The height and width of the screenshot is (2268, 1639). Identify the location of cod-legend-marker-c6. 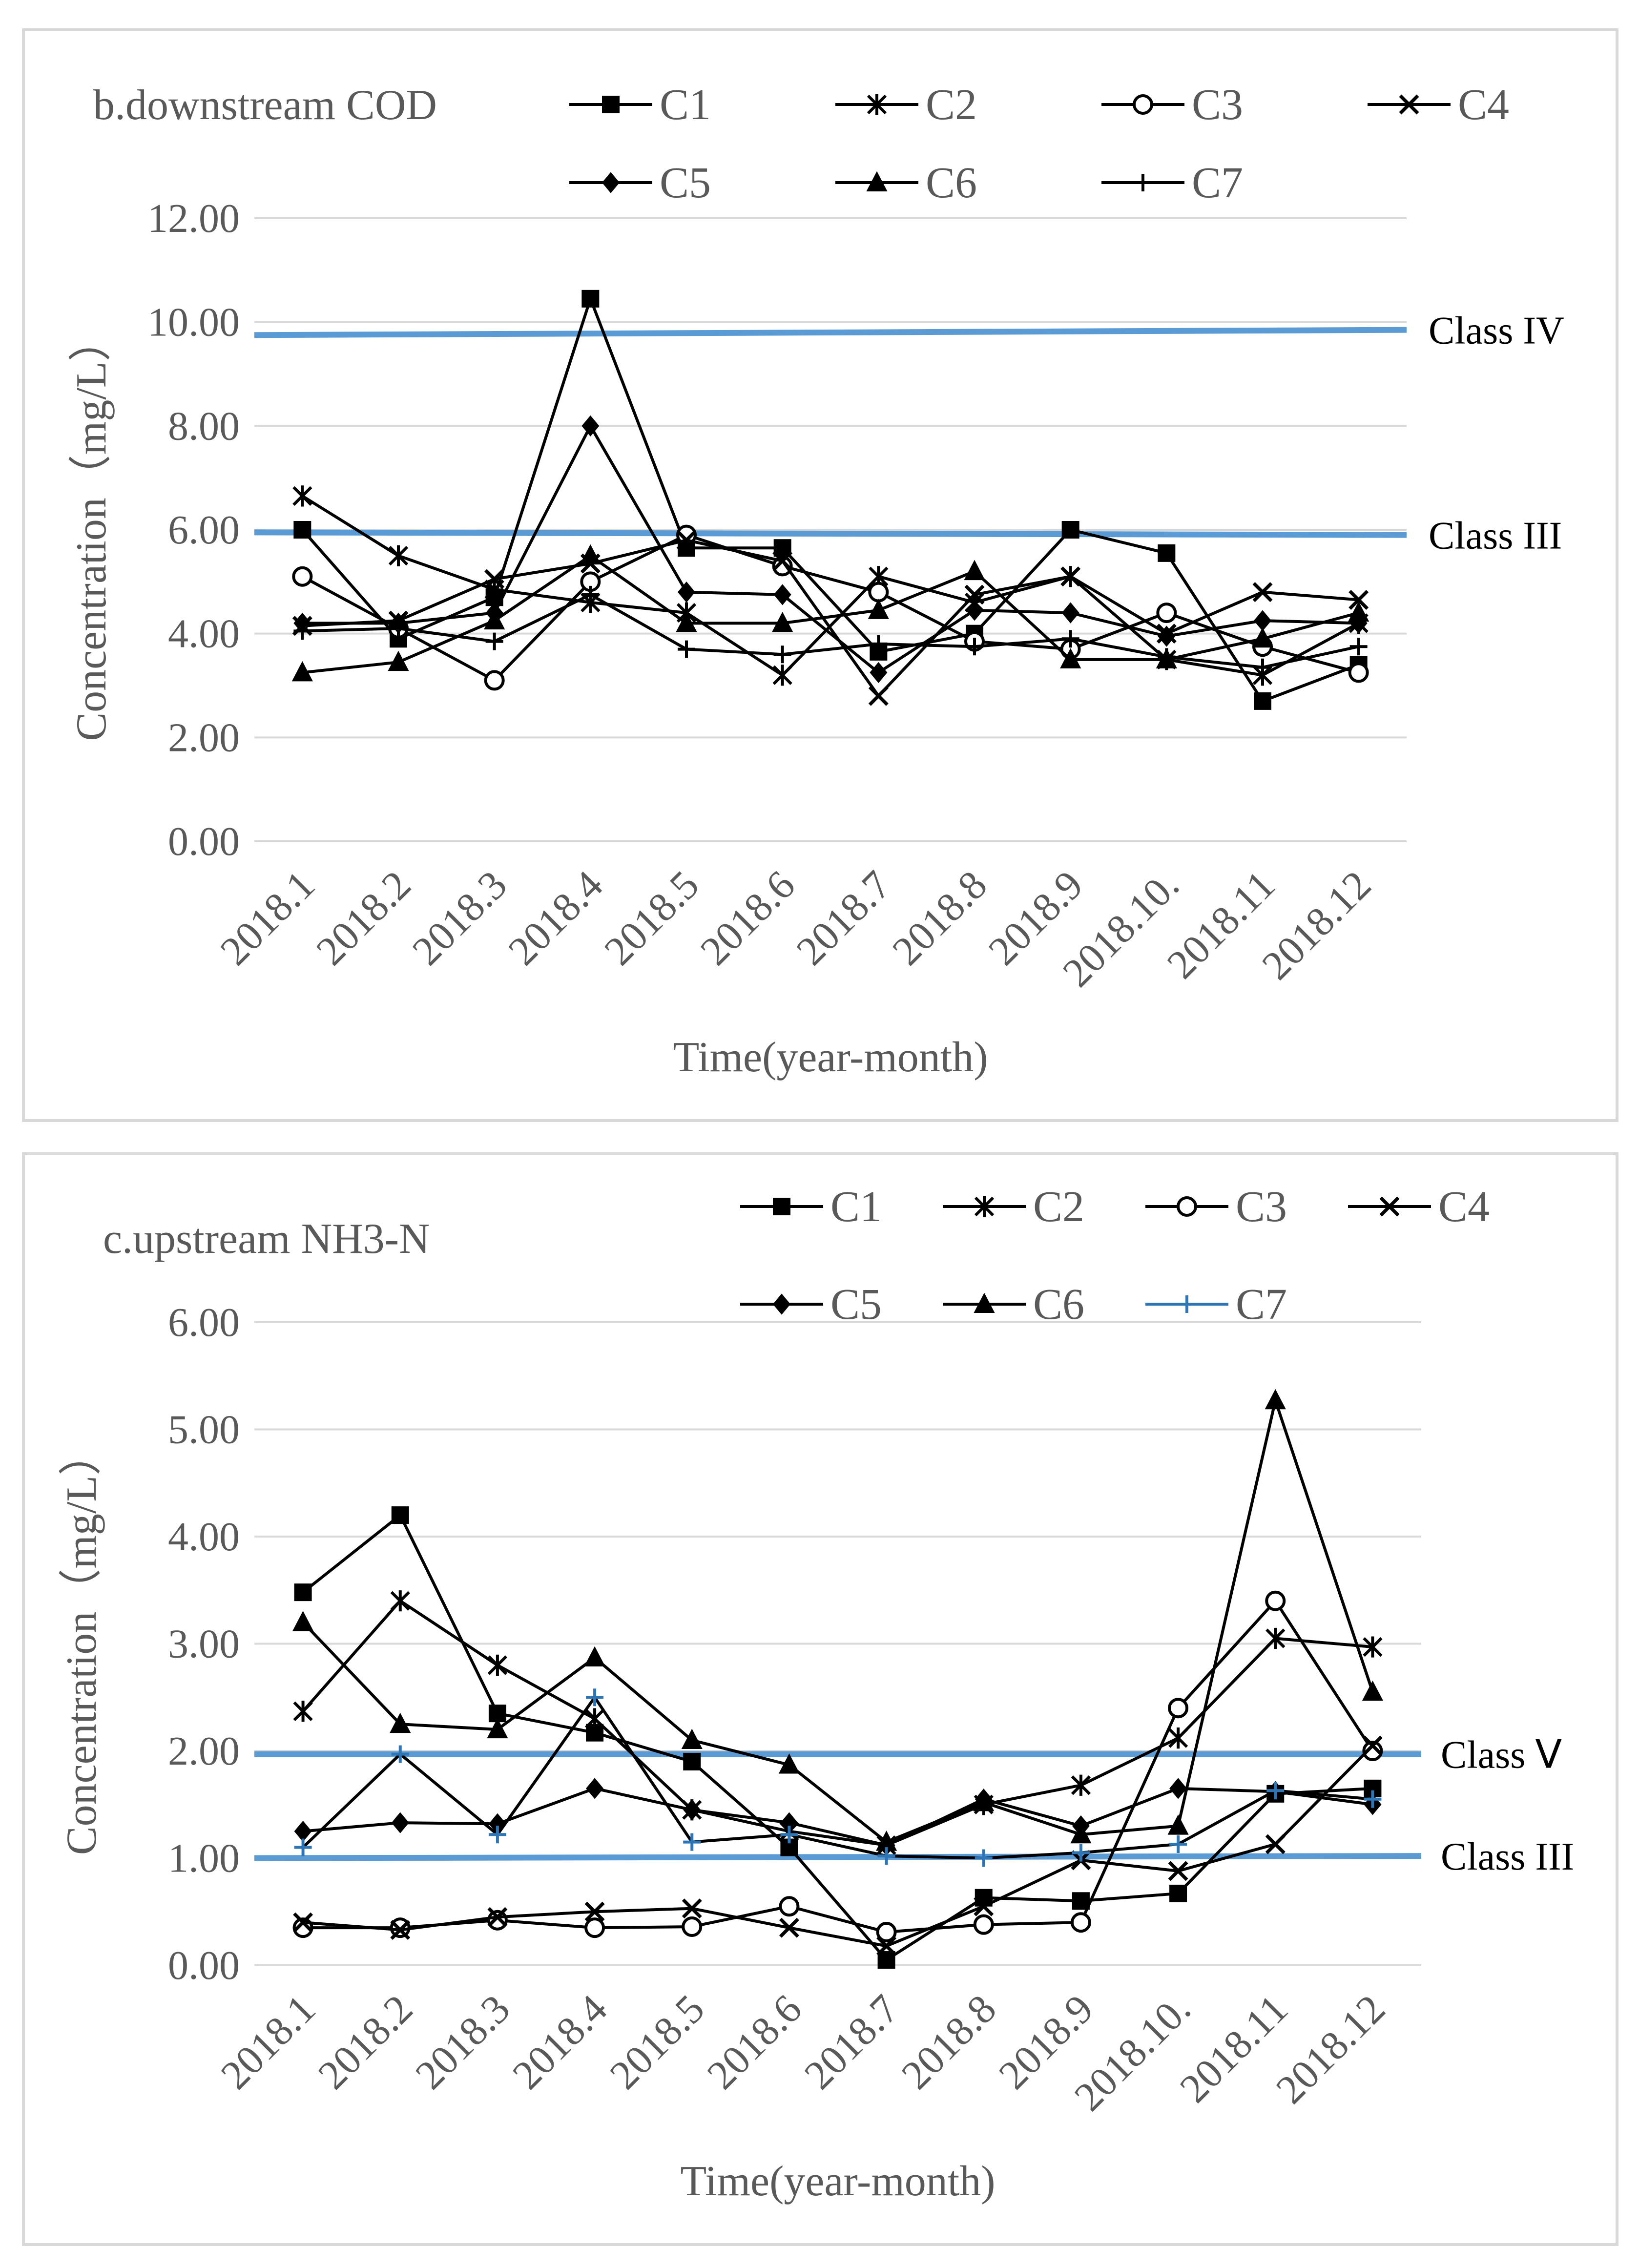
(877, 181).